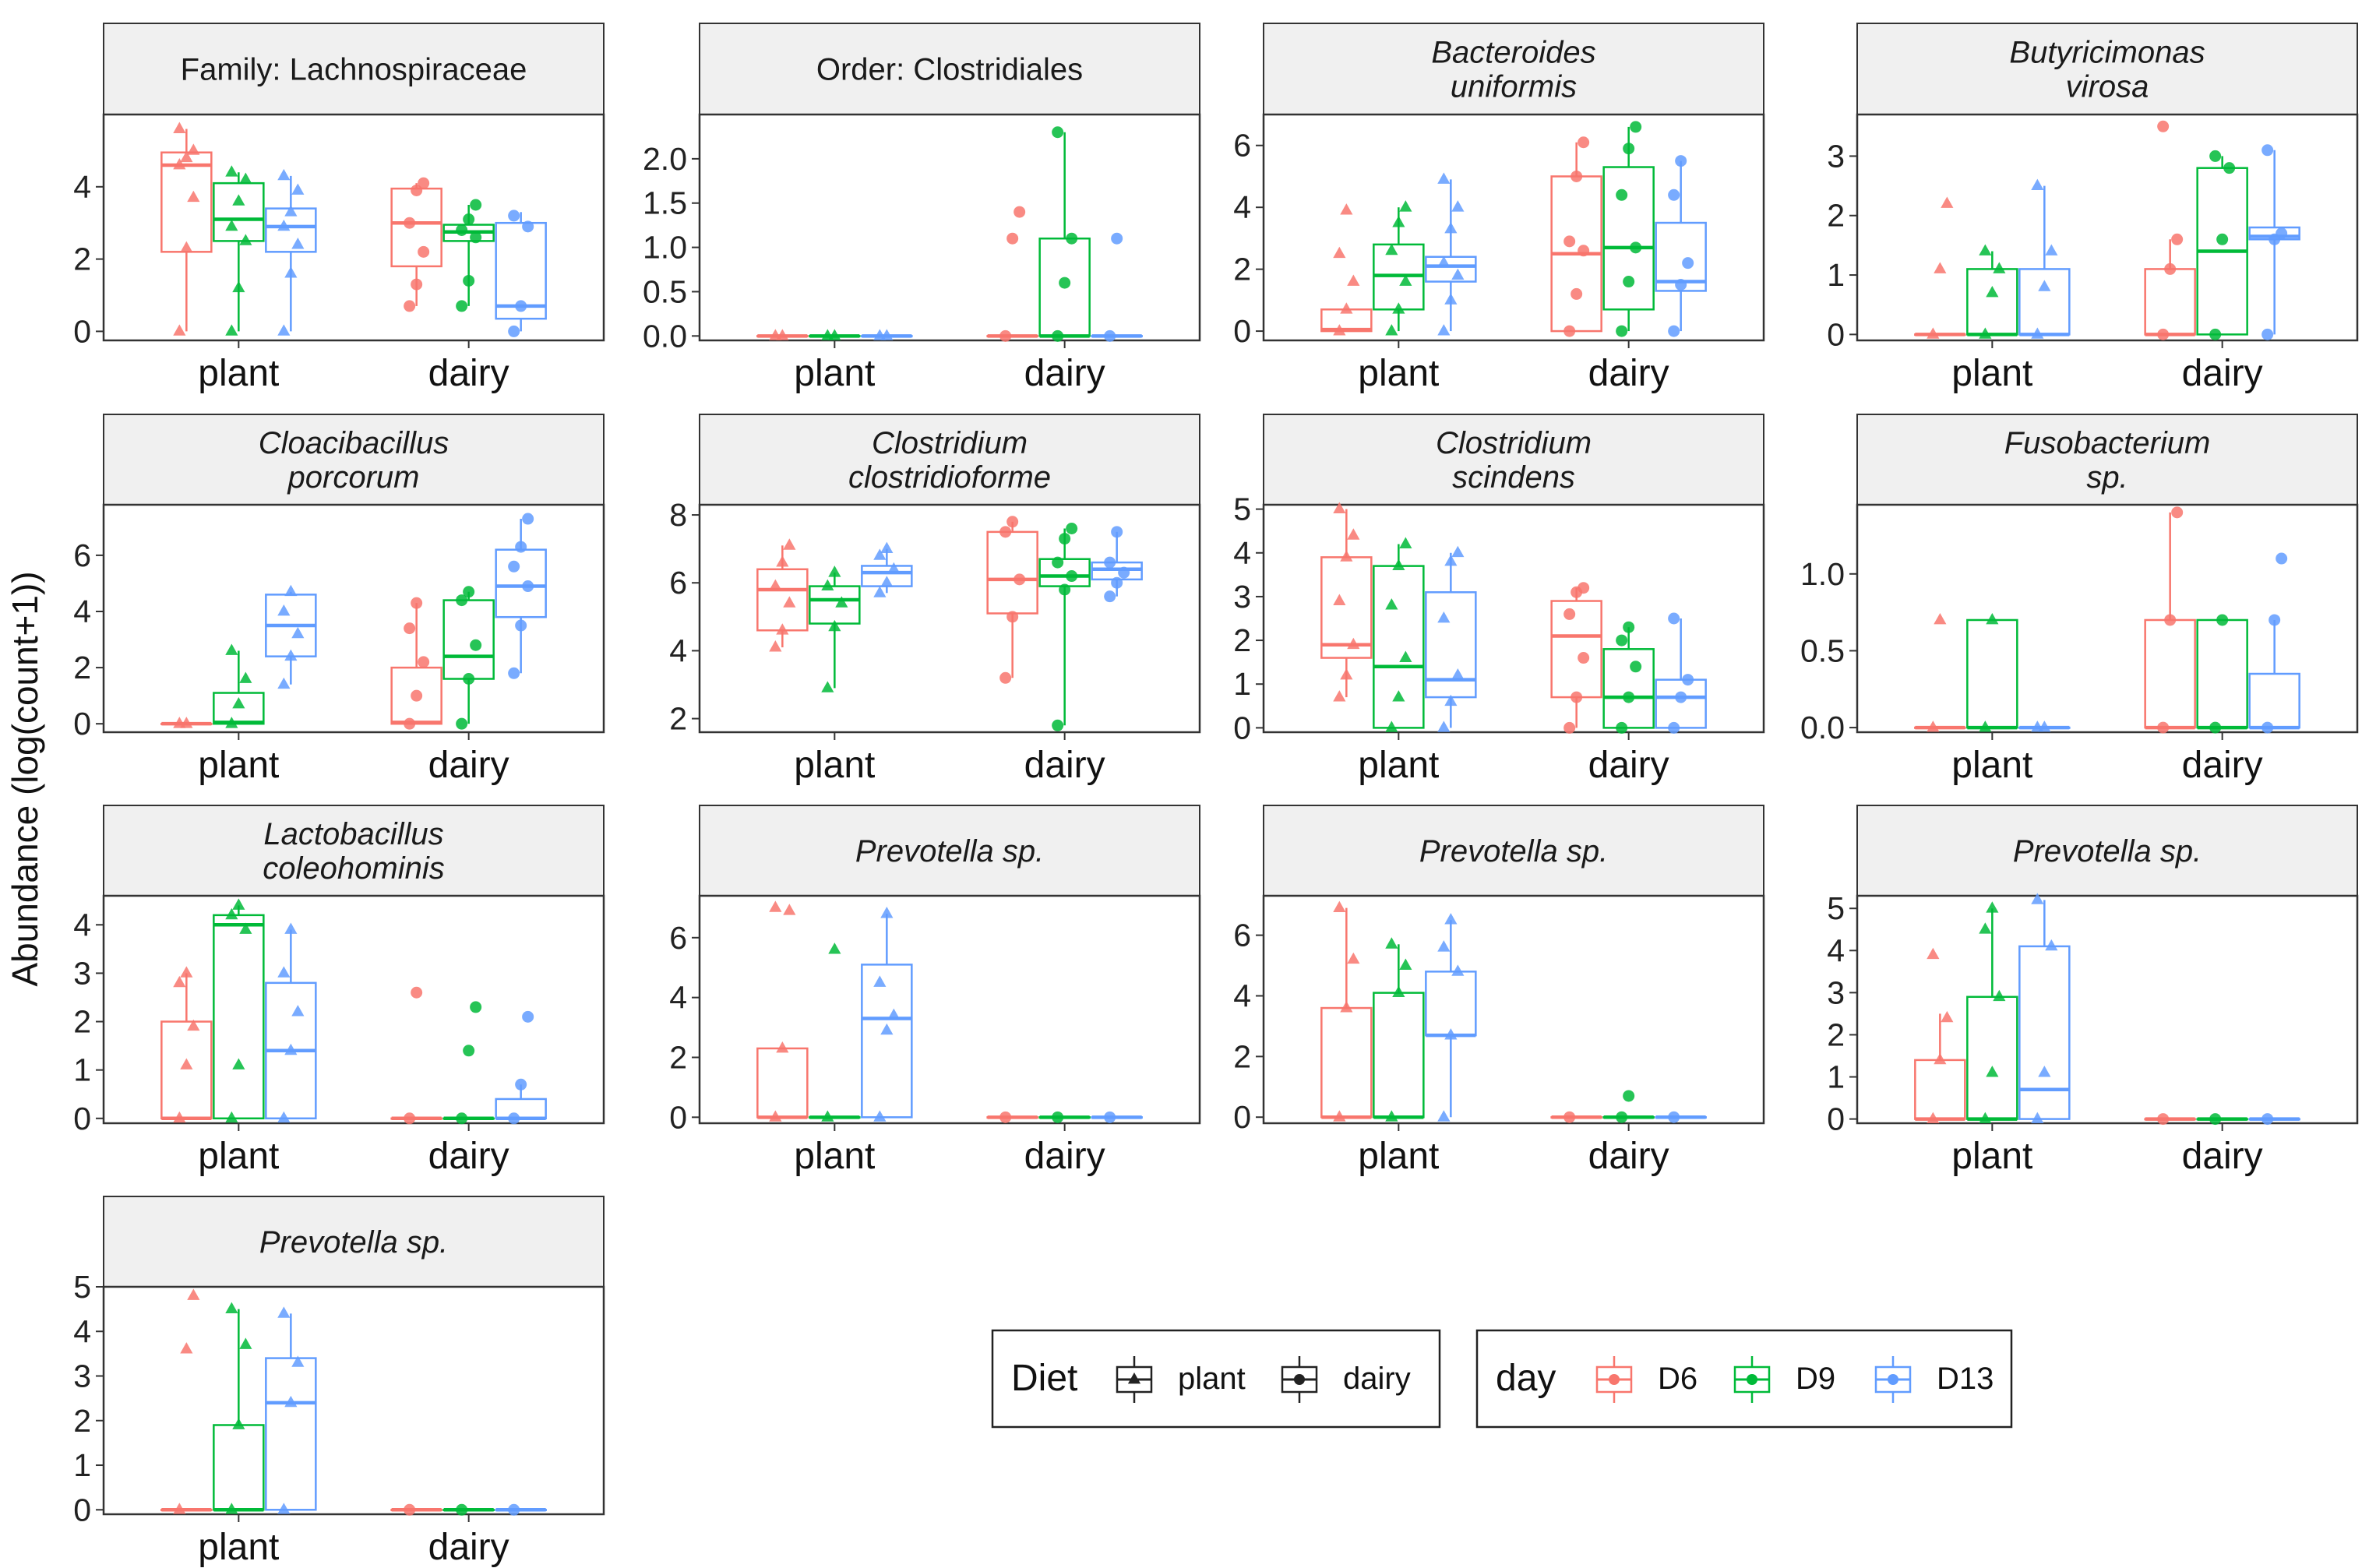 The width and height of the screenshot is (2369, 1568). I want to click on y-tick-label: 1.0, so click(665, 248).